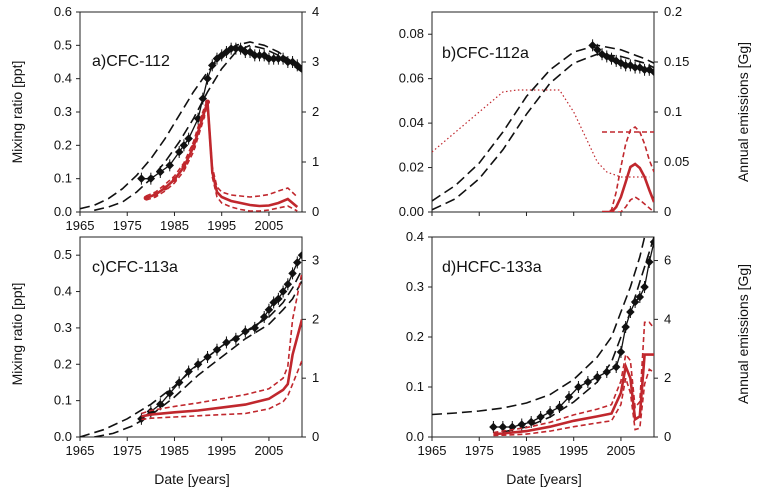 Image resolution: width=759 pixels, height=494 pixels. I want to click on emission-dotted-line, so click(541, 133).